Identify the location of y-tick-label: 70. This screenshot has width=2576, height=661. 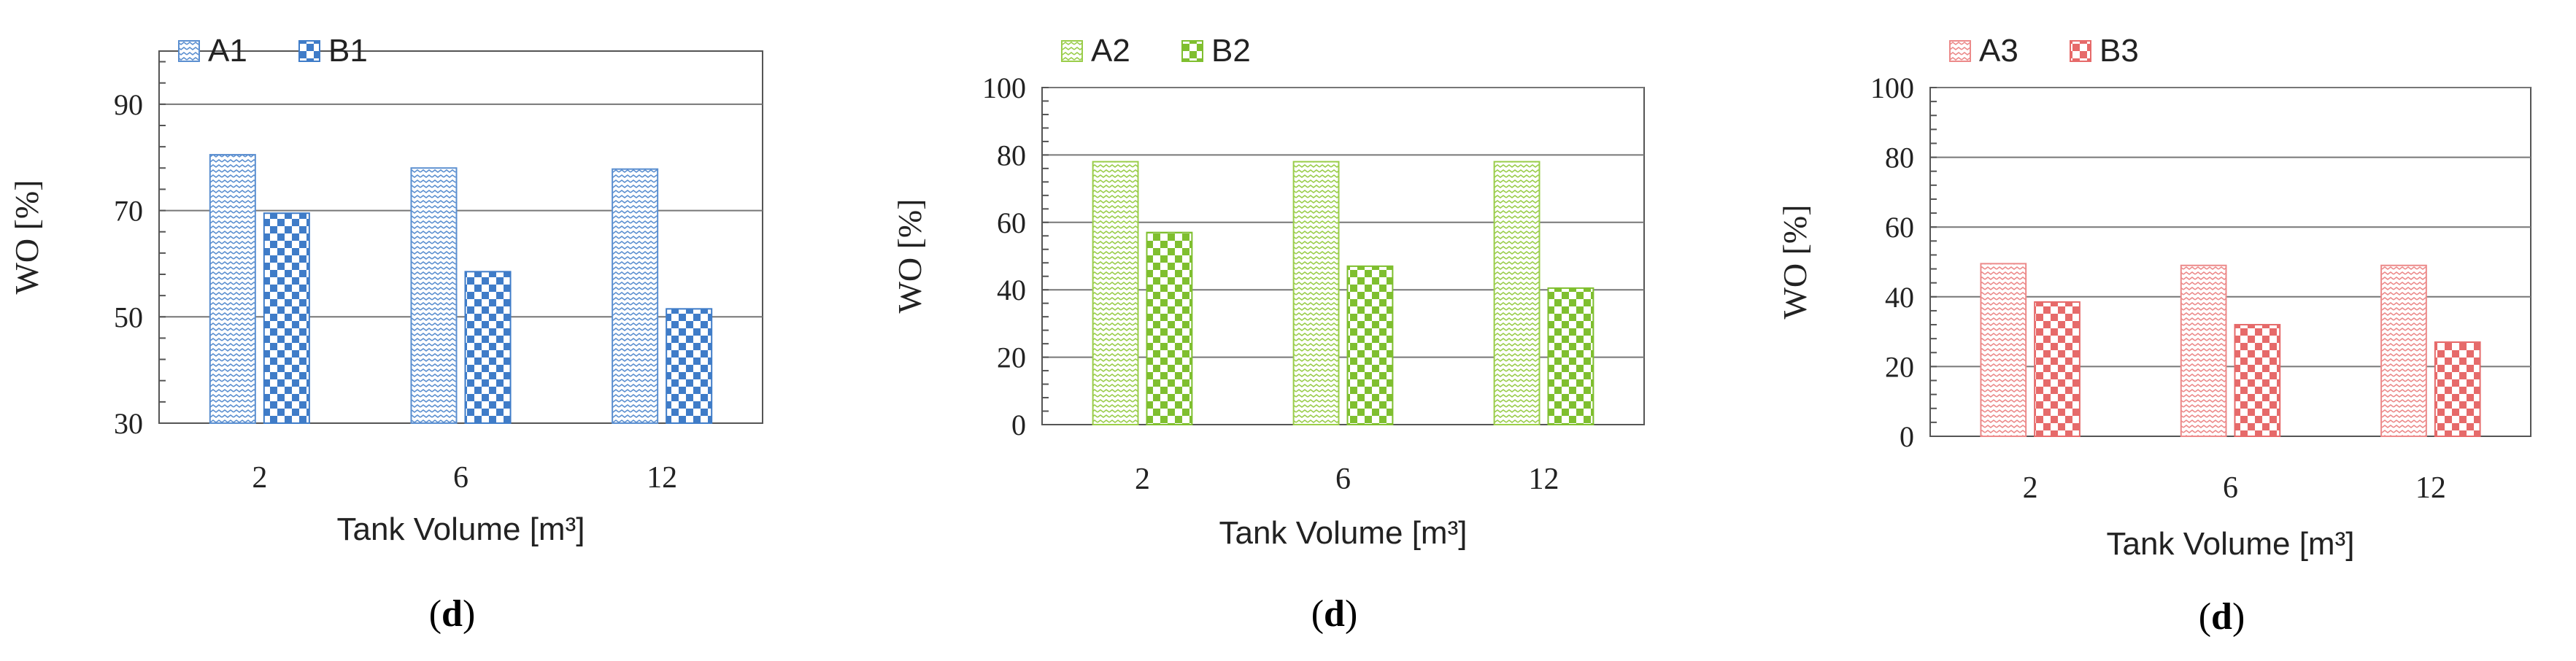
(128, 211).